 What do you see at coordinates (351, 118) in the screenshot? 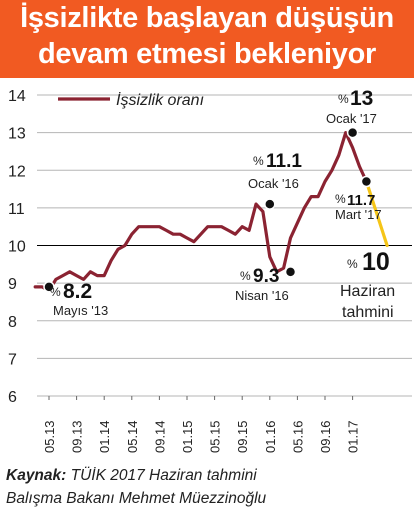
I see `annotation-date: Ocak '17` at bounding box center [351, 118].